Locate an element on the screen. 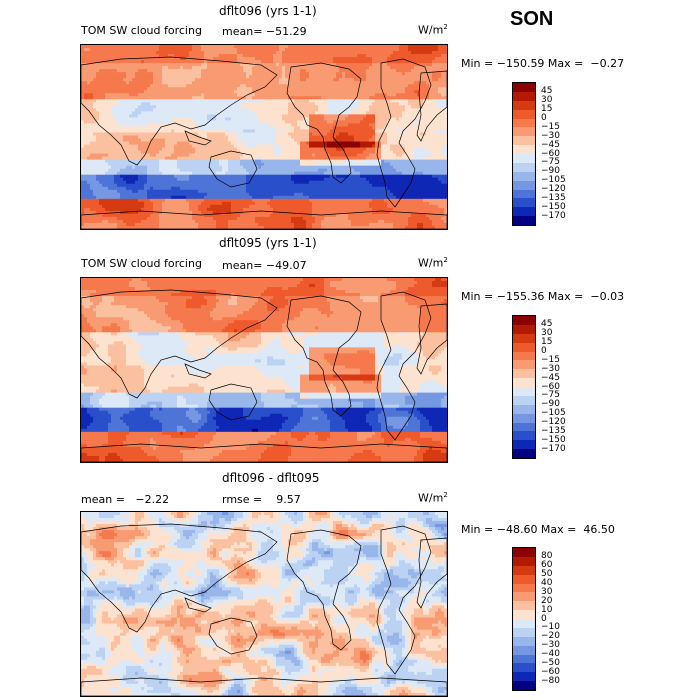  panel-2-title: dflt095 (yrs 1-1) is located at coordinates (268, 243).